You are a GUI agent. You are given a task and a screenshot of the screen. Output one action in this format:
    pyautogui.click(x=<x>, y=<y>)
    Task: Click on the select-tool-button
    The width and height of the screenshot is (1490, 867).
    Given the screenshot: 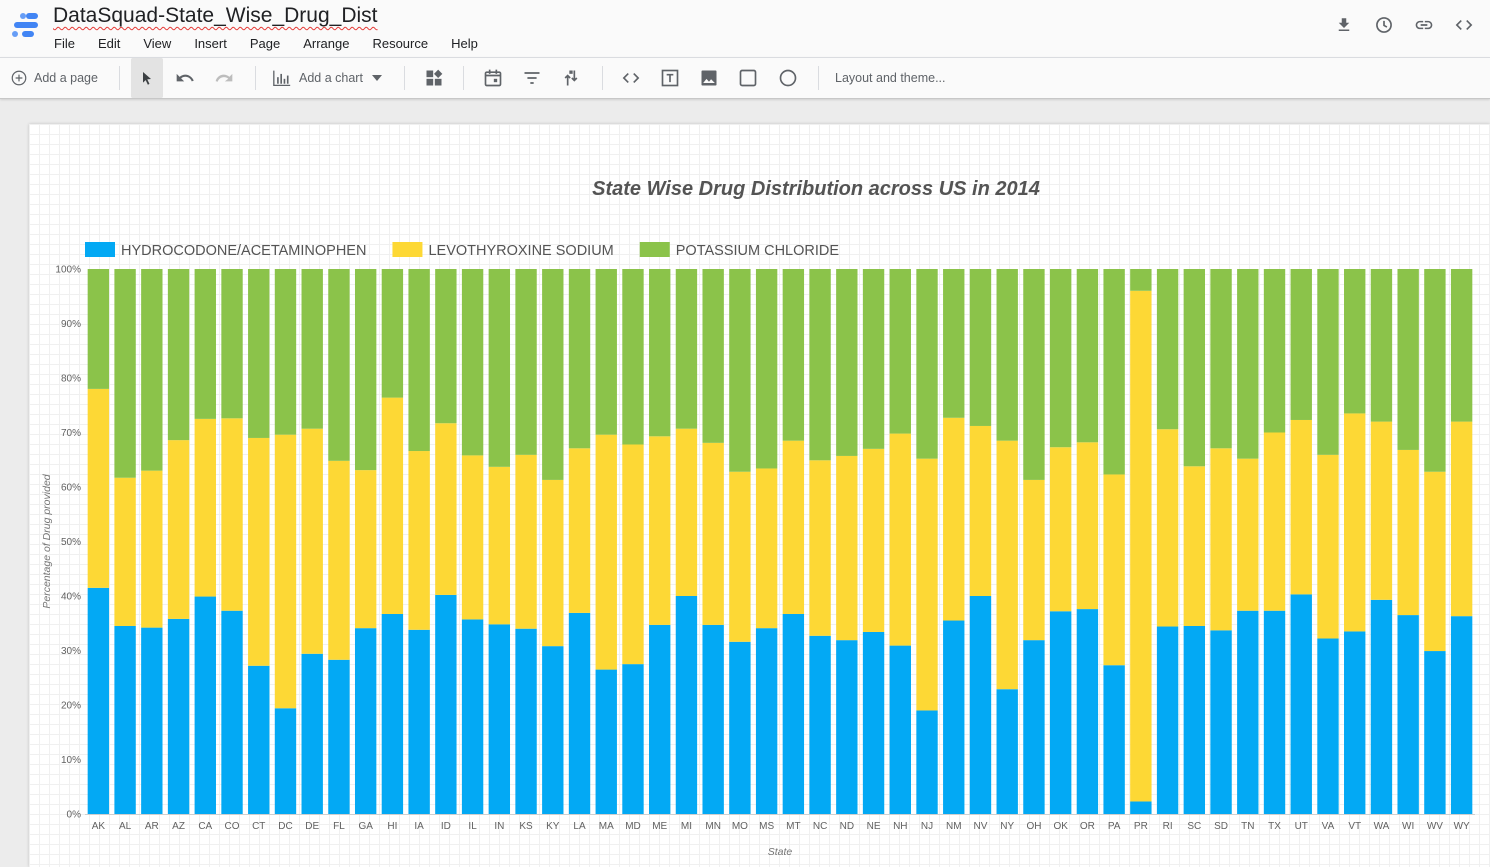 What is the action you would take?
    pyautogui.click(x=147, y=78)
    